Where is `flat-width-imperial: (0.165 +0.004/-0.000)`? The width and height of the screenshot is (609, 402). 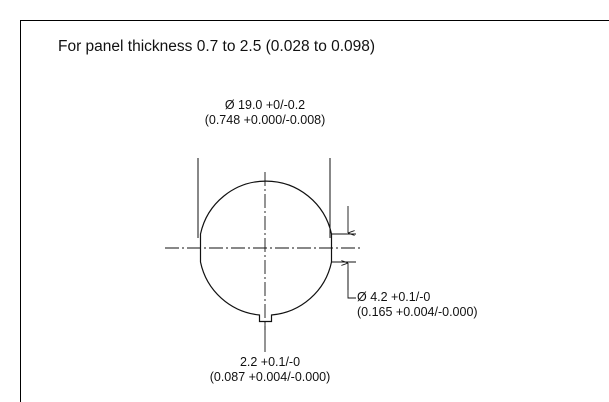
flat-width-imperial: (0.165 +0.004/-0.000) is located at coordinates (417, 312).